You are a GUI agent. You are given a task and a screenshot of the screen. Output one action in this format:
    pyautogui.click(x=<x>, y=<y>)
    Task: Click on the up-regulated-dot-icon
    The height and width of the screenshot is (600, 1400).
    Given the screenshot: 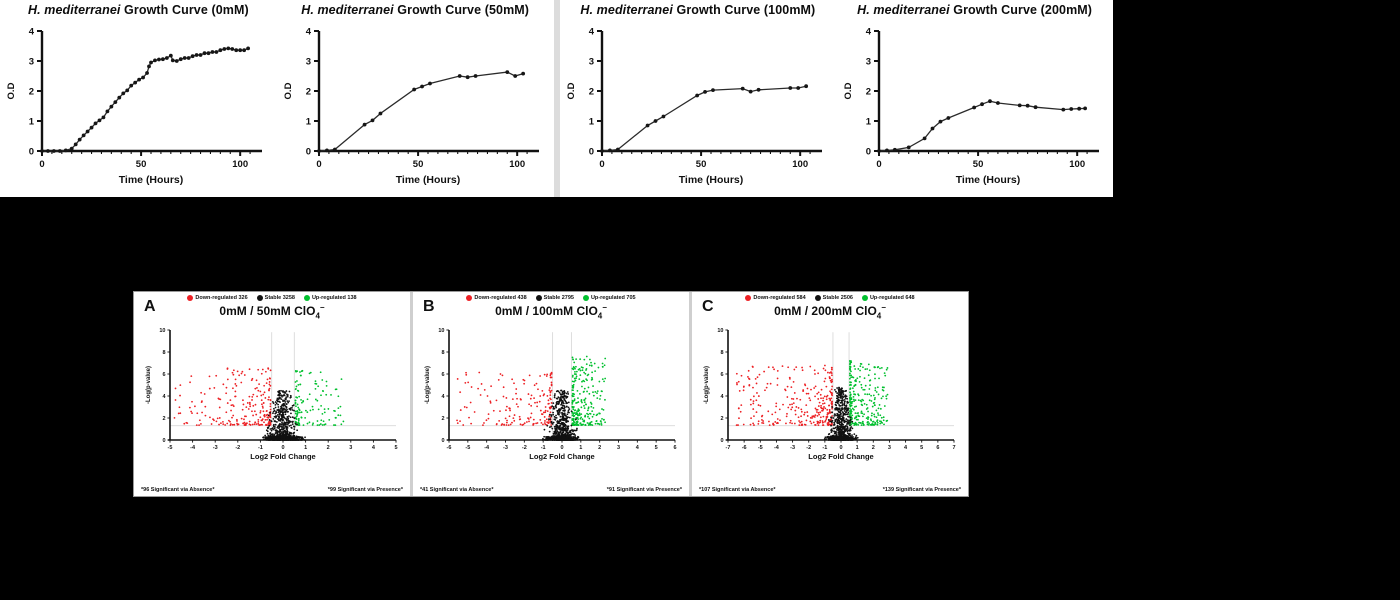 What is the action you would take?
    pyautogui.click(x=585, y=298)
    